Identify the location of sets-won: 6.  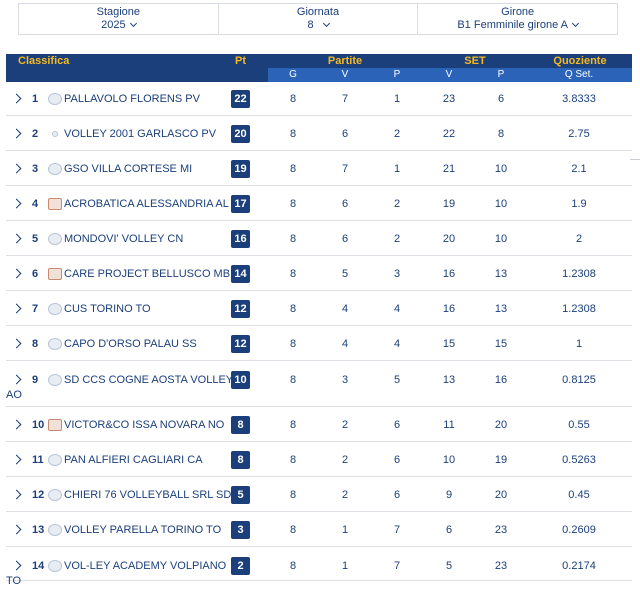
(449, 530).